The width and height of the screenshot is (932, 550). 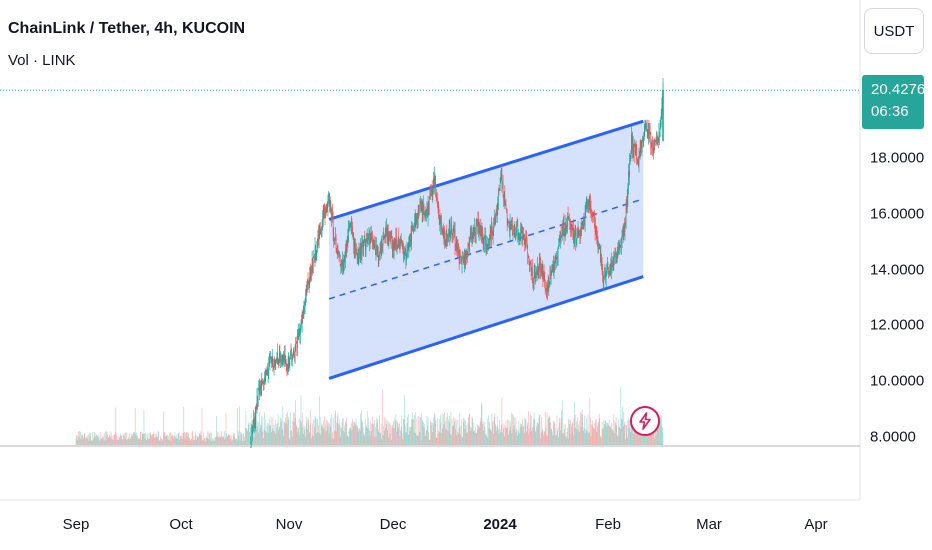 What do you see at coordinates (645, 421) in the screenshot?
I see `lightning-icon` at bounding box center [645, 421].